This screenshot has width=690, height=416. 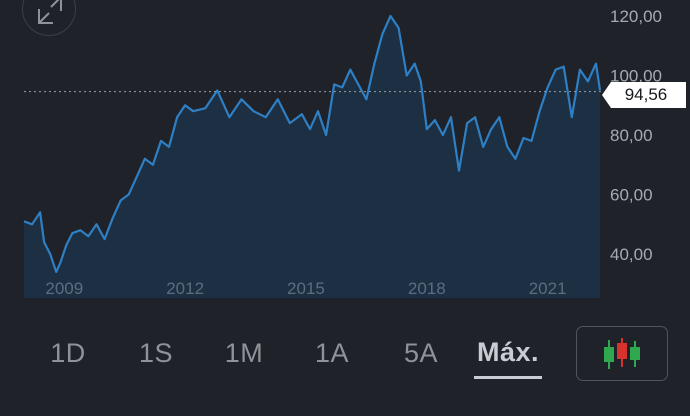 What do you see at coordinates (421, 353) in the screenshot?
I see `tab-5a: 5A` at bounding box center [421, 353].